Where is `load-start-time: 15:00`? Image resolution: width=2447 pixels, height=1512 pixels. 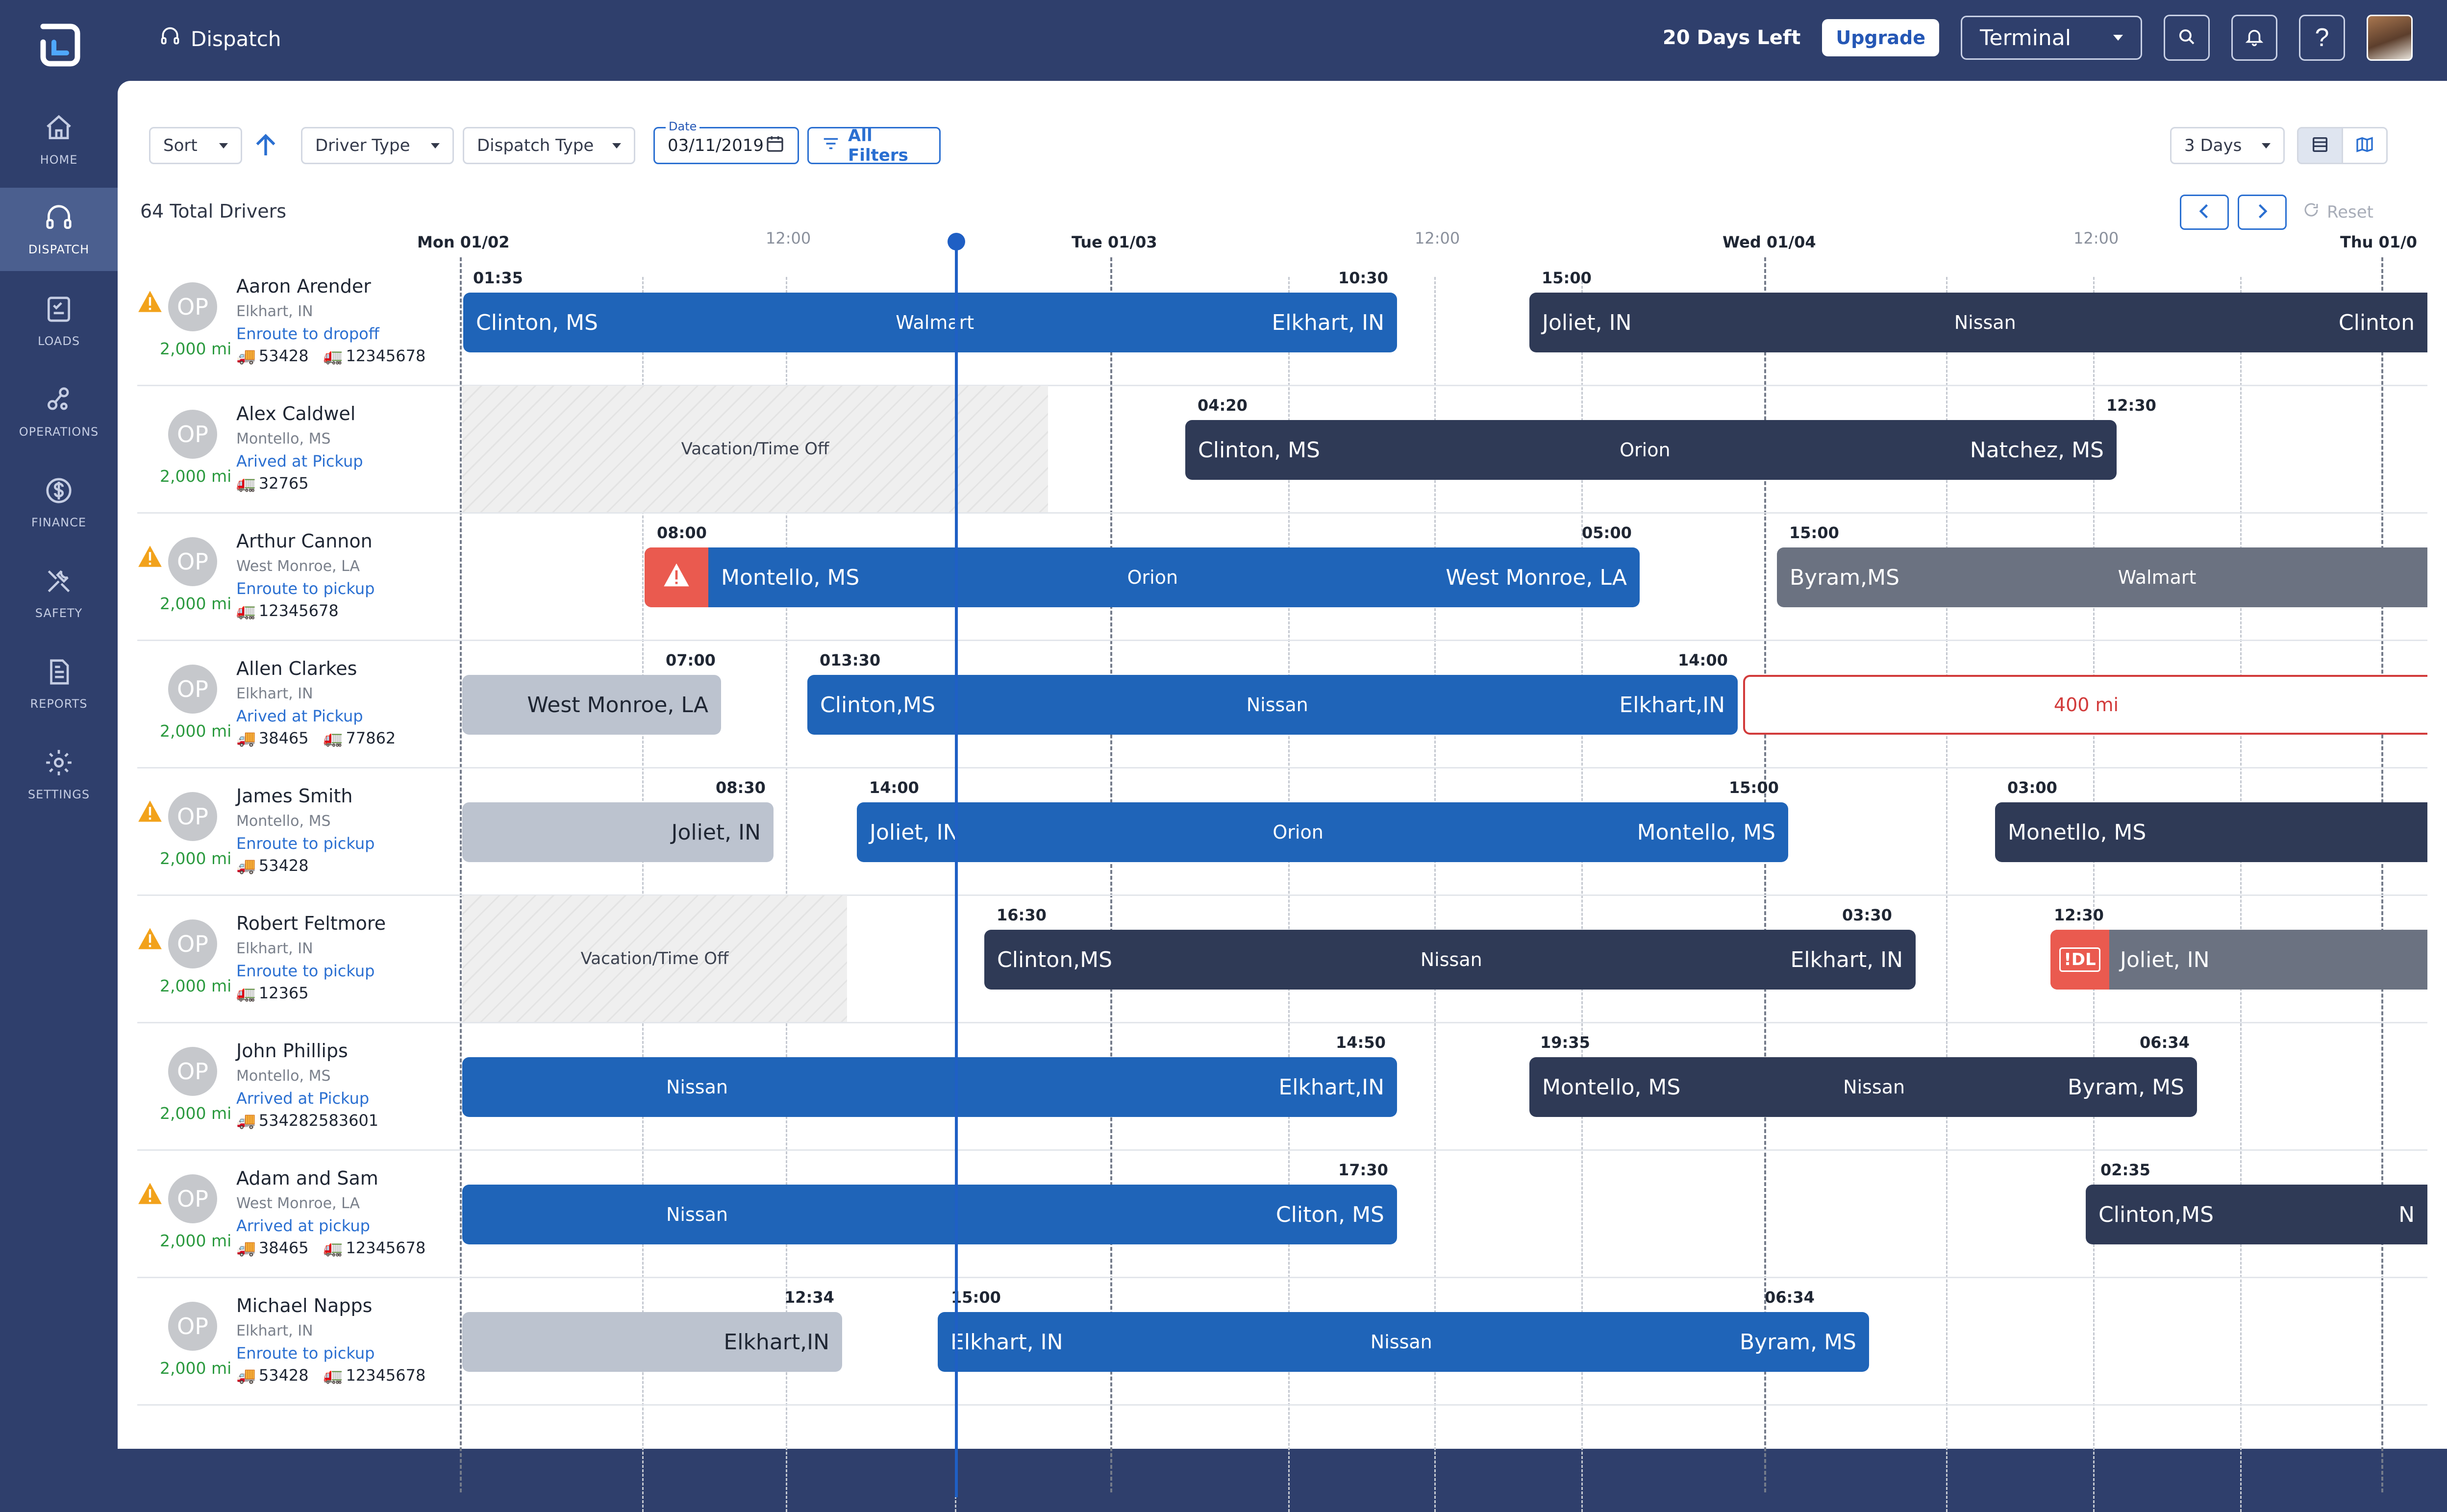
load-start-time: 15:00 is located at coordinates (1567, 278).